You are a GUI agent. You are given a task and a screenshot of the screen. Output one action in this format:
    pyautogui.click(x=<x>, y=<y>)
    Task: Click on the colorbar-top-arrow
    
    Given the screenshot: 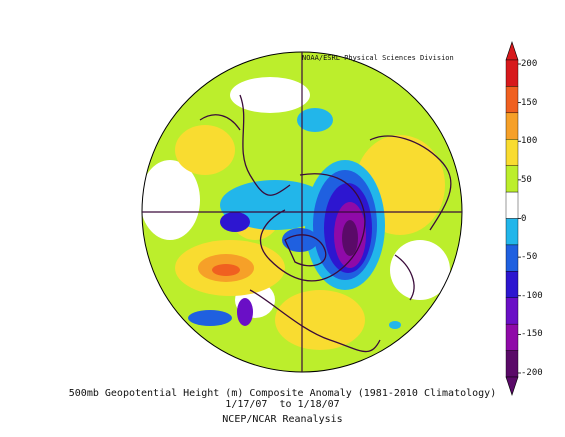 What is the action you would take?
    pyautogui.click(x=512, y=51)
    